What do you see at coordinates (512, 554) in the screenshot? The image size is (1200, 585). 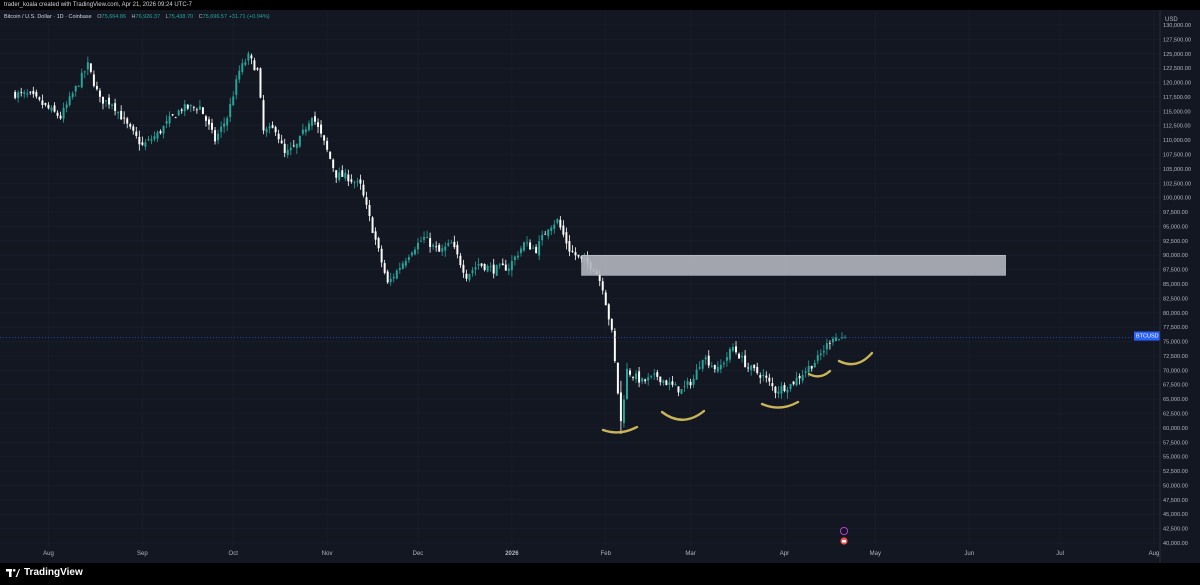 I see `time-tick-label: 2026` at bounding box center [512, 554].